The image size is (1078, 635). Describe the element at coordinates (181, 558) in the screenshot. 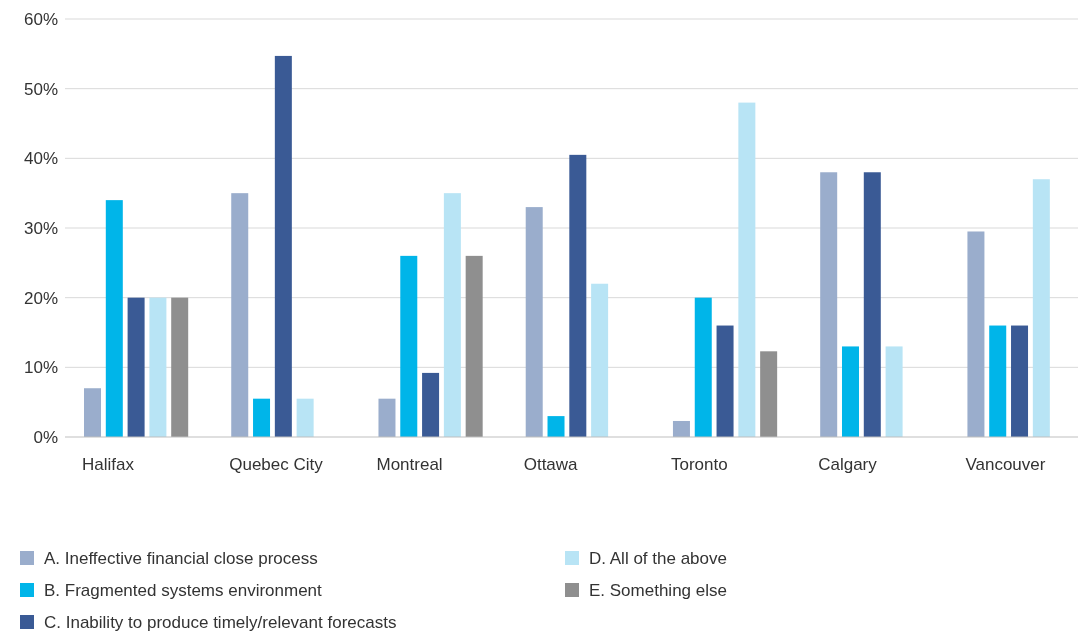

I see `legend-label: A. Ineffective financial close process` at that location.